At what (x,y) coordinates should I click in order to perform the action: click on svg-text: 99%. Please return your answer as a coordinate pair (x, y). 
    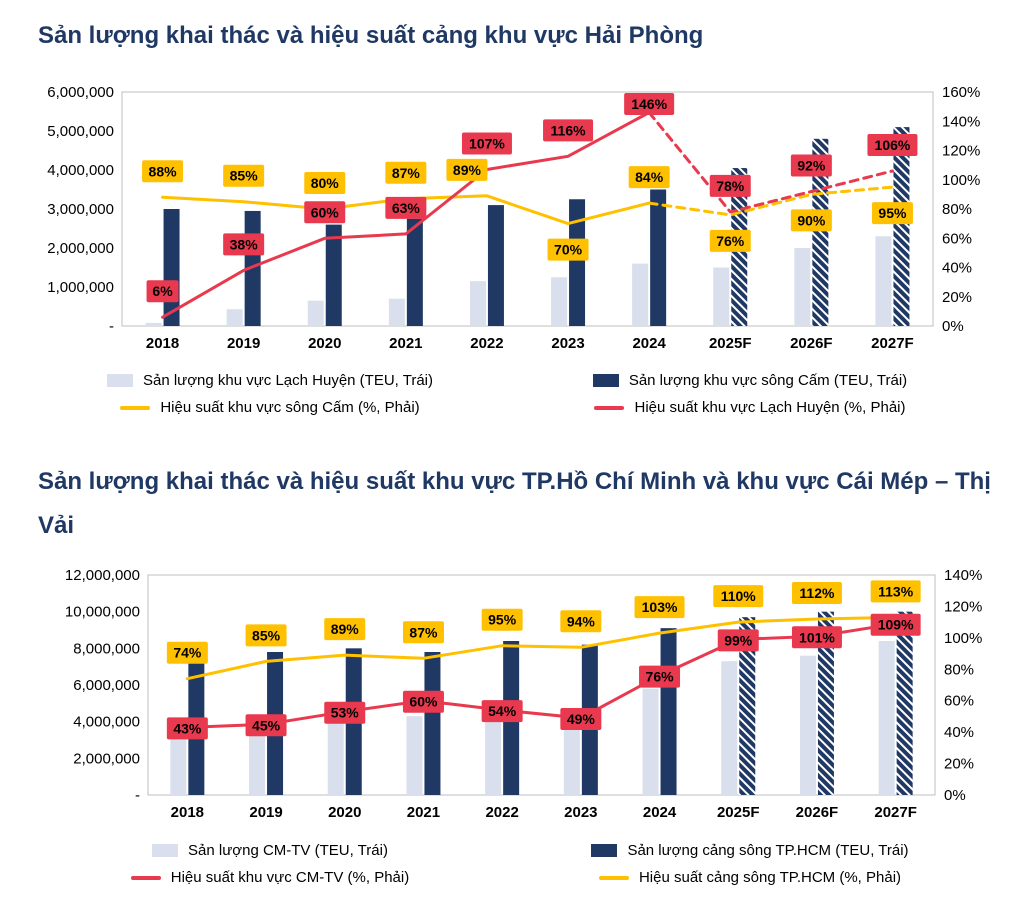
    Looking at the image, I should click on (738, 640).